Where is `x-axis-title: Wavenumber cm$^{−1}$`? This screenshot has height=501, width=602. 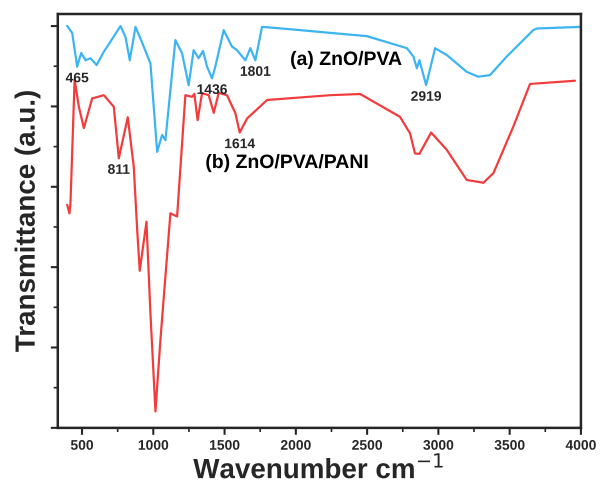 x-axis-title: Wavenumber cm$^{−1}$ is located at coordinates (318, 465).